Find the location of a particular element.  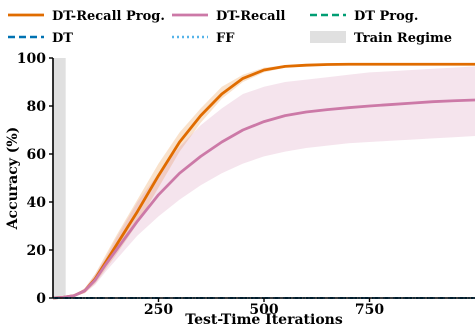

y-tick-label: 80 is located at coordinates (37, 107).